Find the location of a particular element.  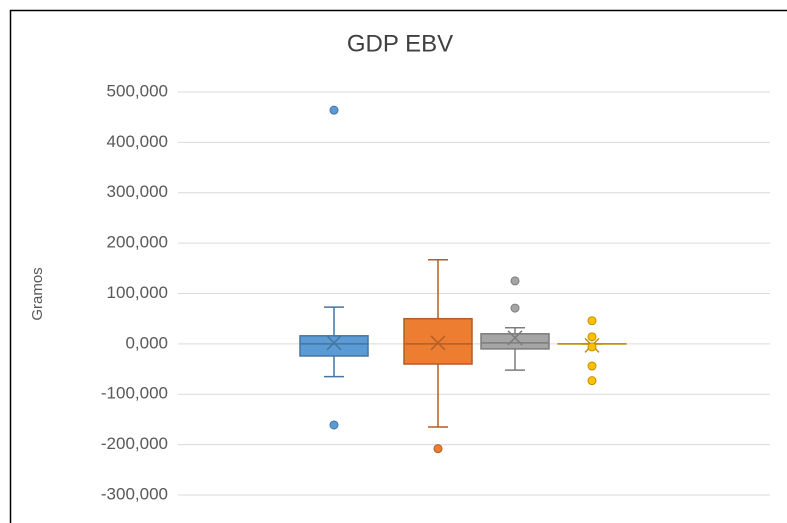

y-tick-label: 500,000 is located at coordinates (137, 90).